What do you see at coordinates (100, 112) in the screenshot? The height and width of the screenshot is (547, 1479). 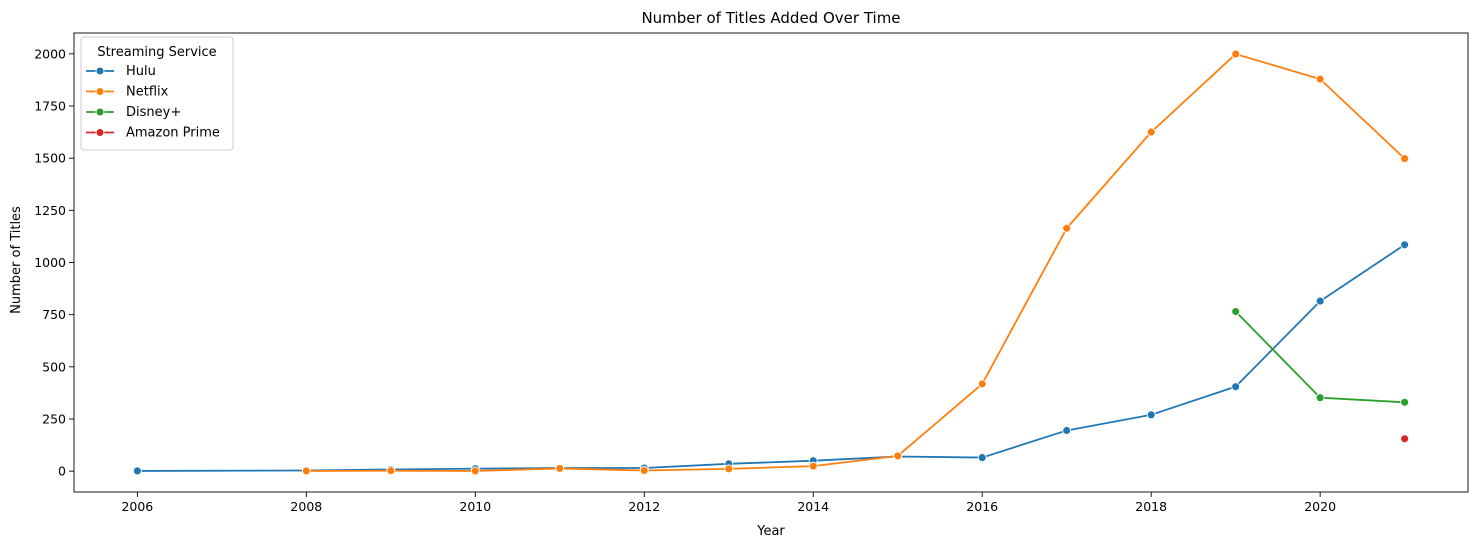 I see `legend-marker-disney` at bounding box center [100, 112].